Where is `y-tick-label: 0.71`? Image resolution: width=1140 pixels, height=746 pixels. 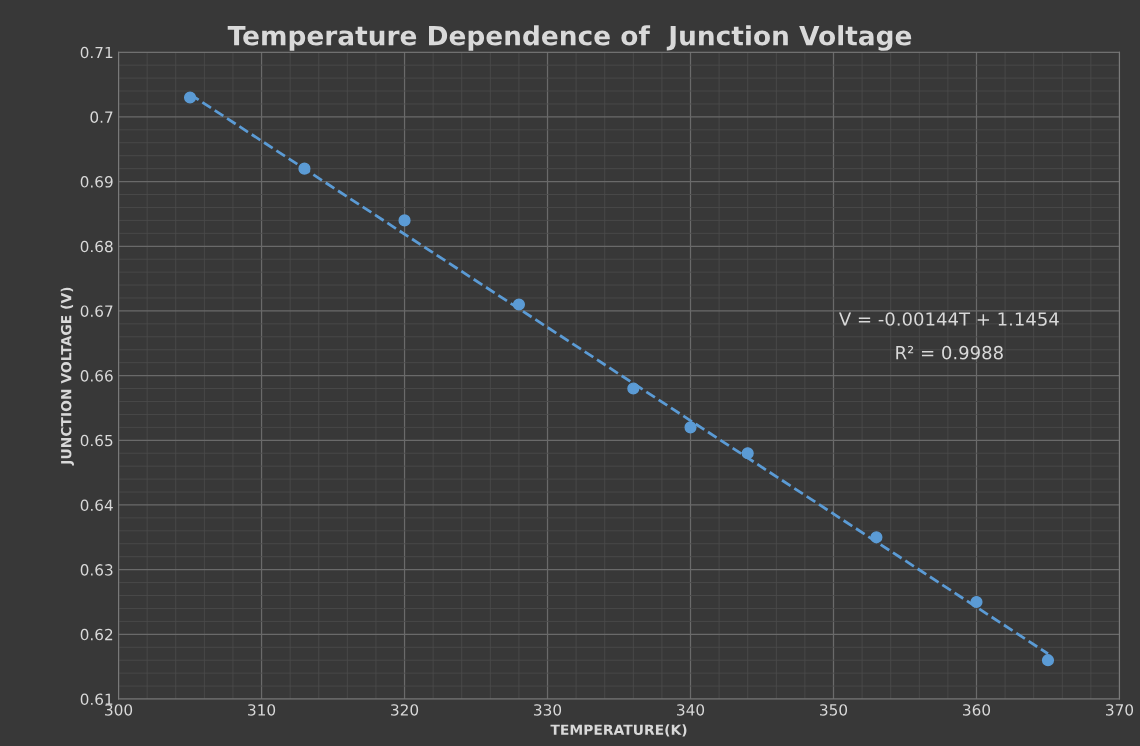
y-tick-label: 0.71 is located at coordinates (96, 52).